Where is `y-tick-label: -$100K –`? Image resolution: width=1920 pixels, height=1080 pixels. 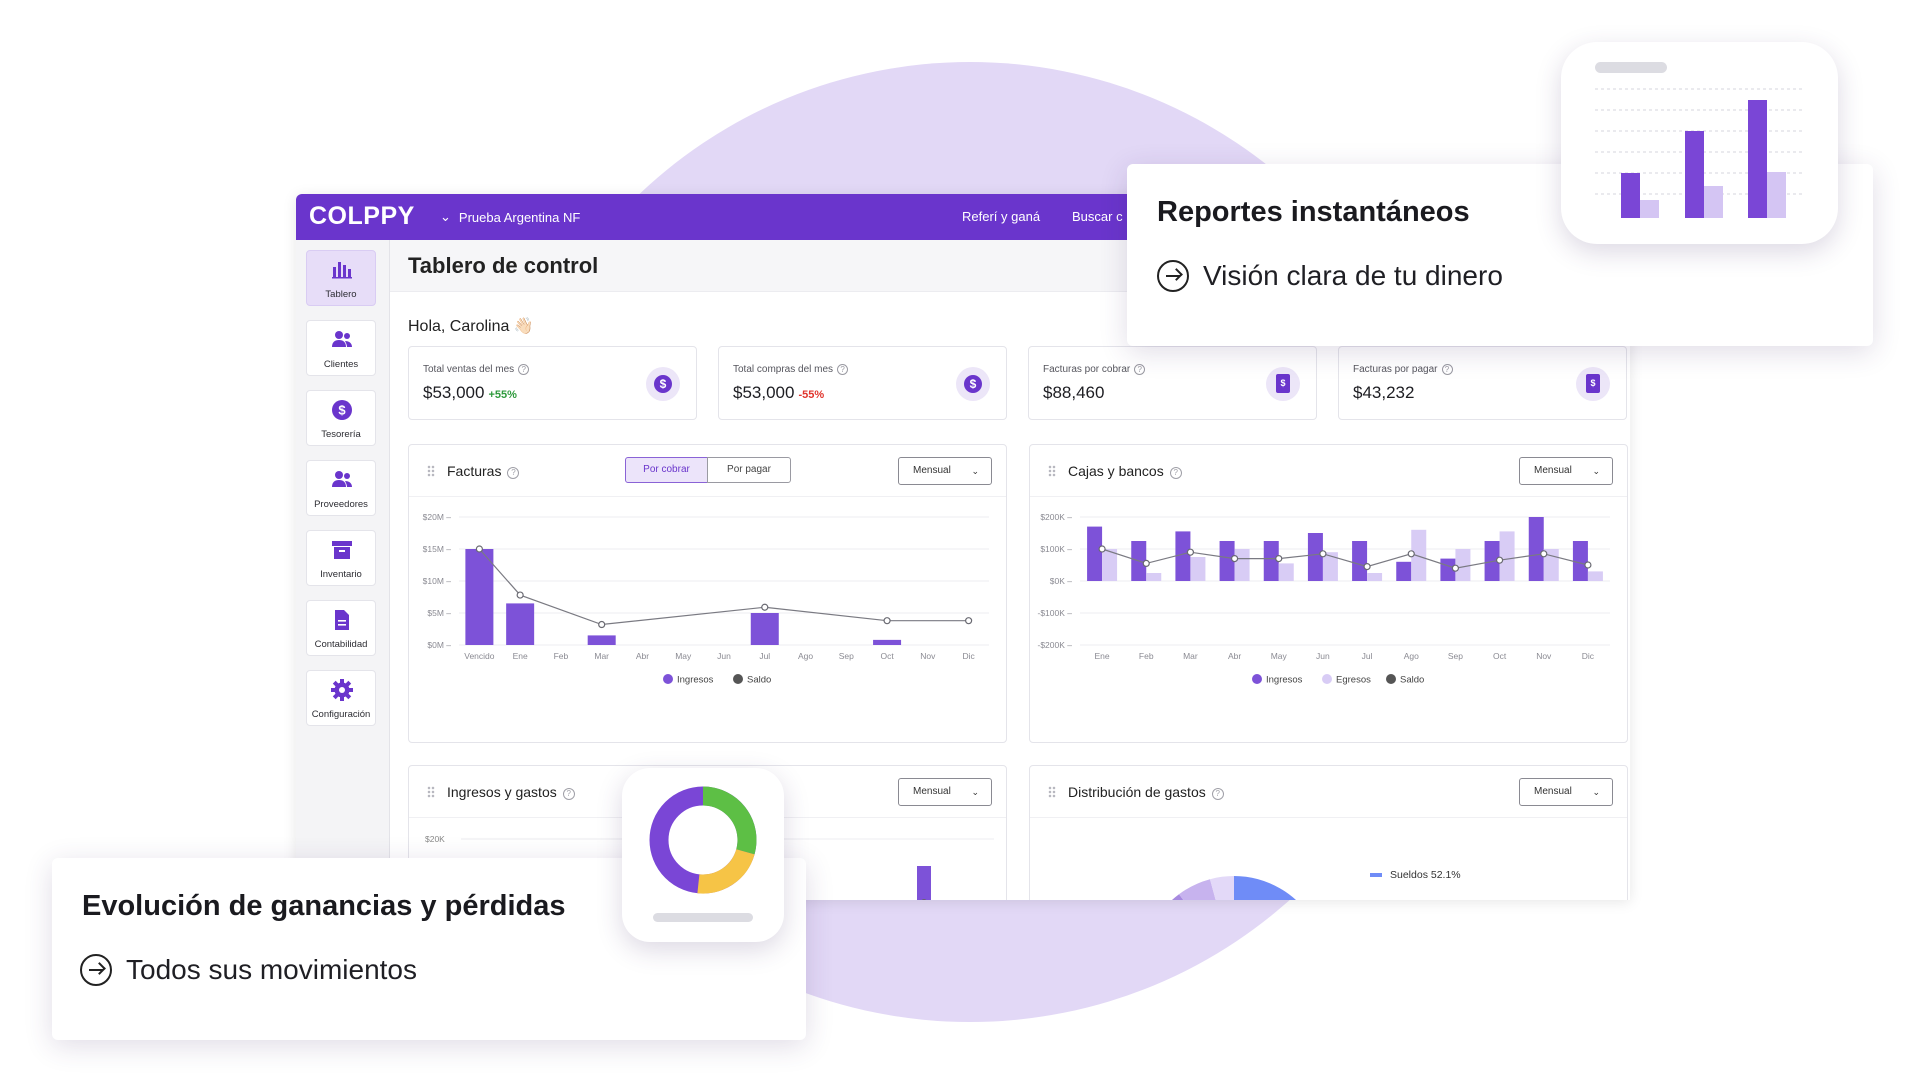
y-tick-label: -$100K – is located at coordinates (1055, 613).